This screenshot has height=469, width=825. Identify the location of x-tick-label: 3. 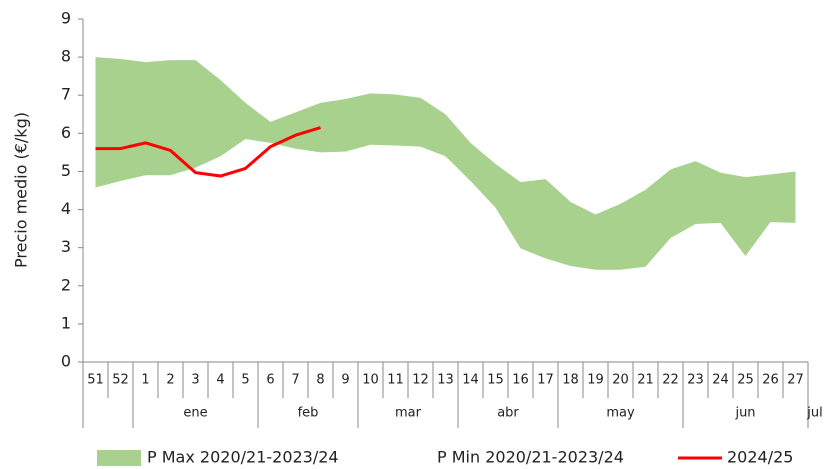
(195, 380).